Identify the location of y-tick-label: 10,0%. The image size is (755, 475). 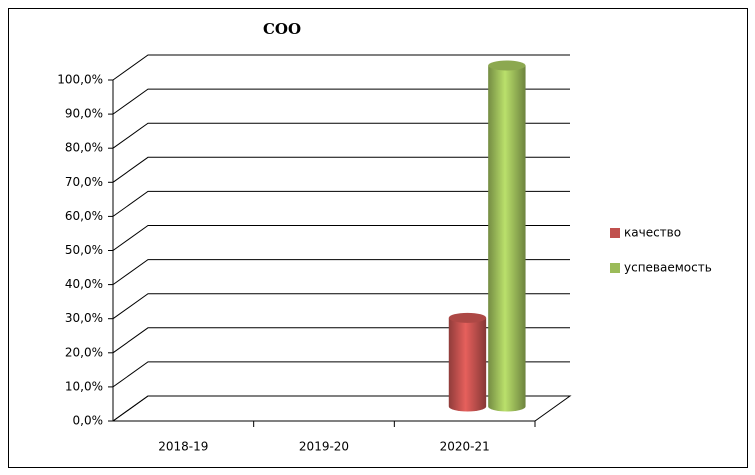
(84, 386).